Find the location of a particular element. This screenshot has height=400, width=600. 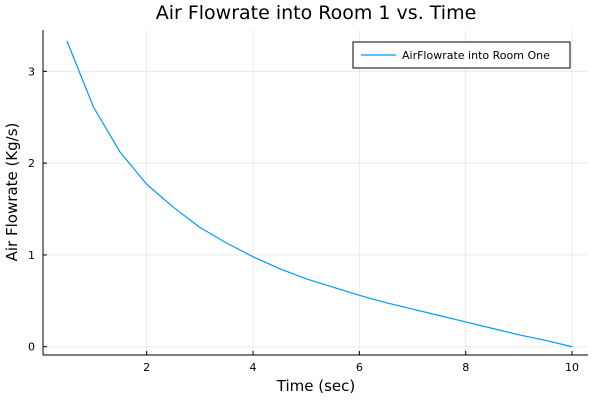

legend: AirFlowrate into Room One is located at coordinates (461, 55).